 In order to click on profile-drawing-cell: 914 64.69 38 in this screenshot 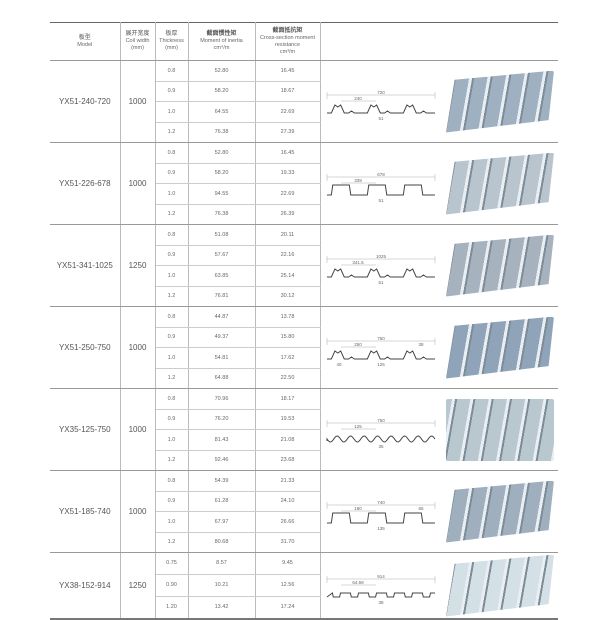, I will do `click(381, 586)`.